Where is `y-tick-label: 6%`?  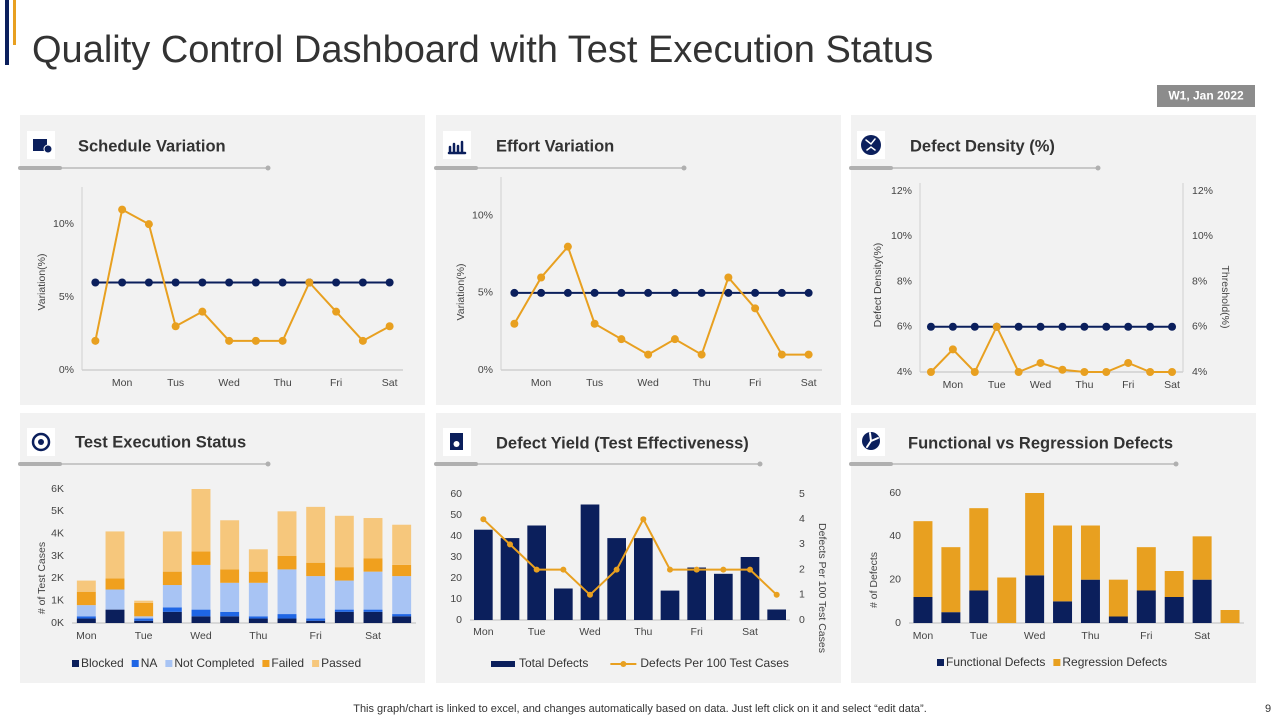 y-tick-label: 6% is located at coordinates (904, 327).